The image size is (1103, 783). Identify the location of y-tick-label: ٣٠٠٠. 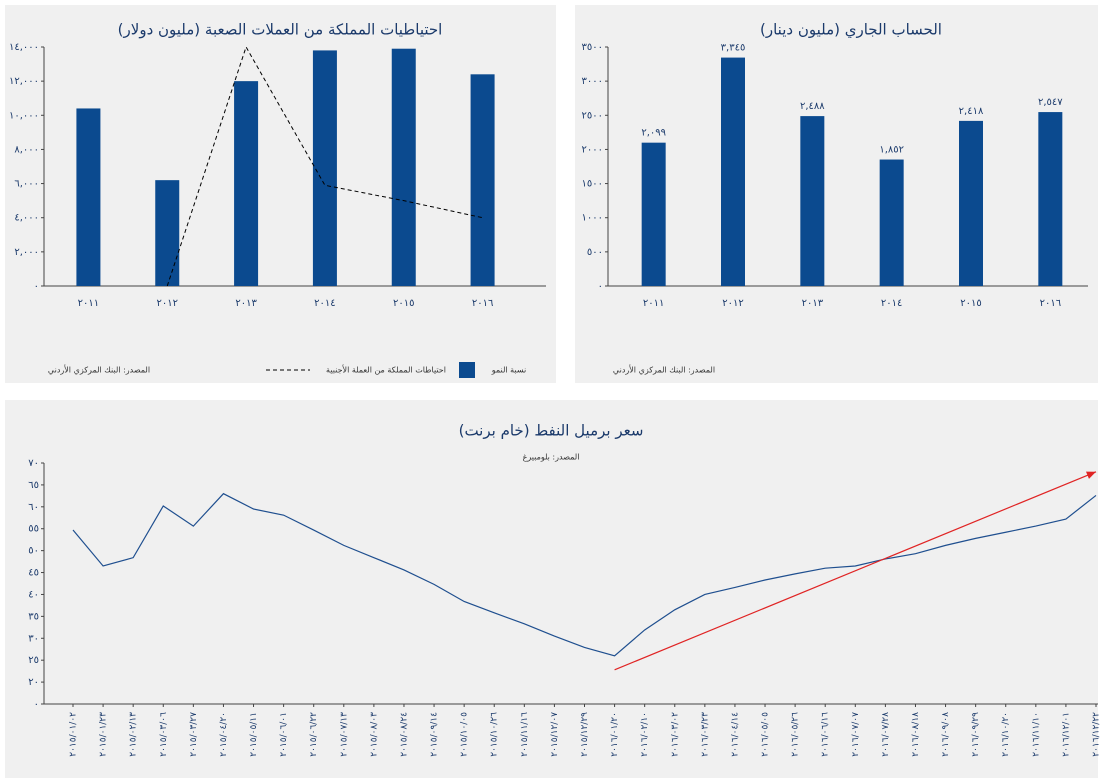
(592, 81).